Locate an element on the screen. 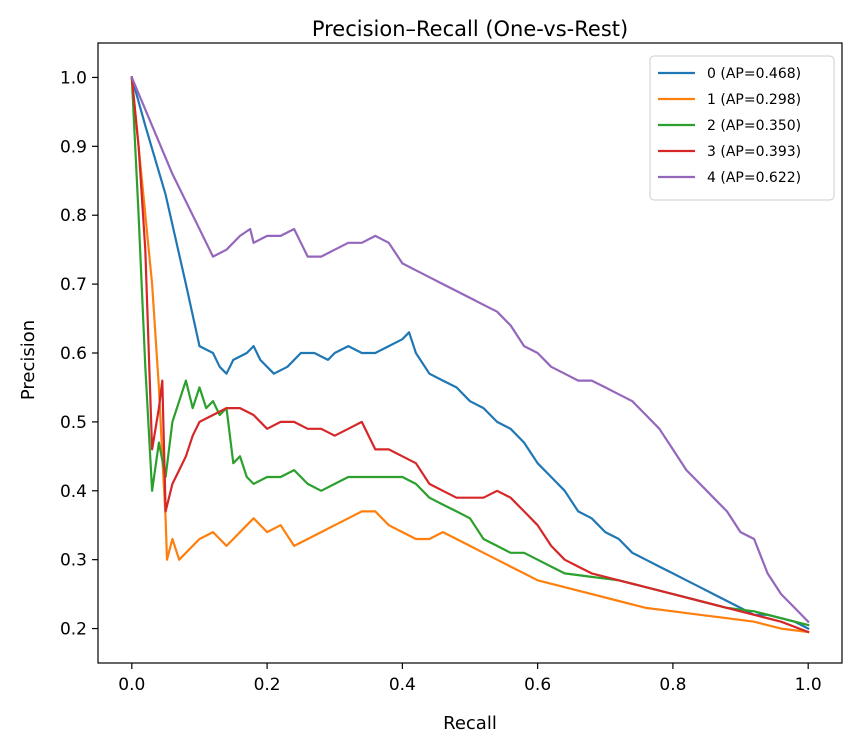 The image size is (858, 751). y-tick-label: 0.8 is located at coordinates (73, 216).